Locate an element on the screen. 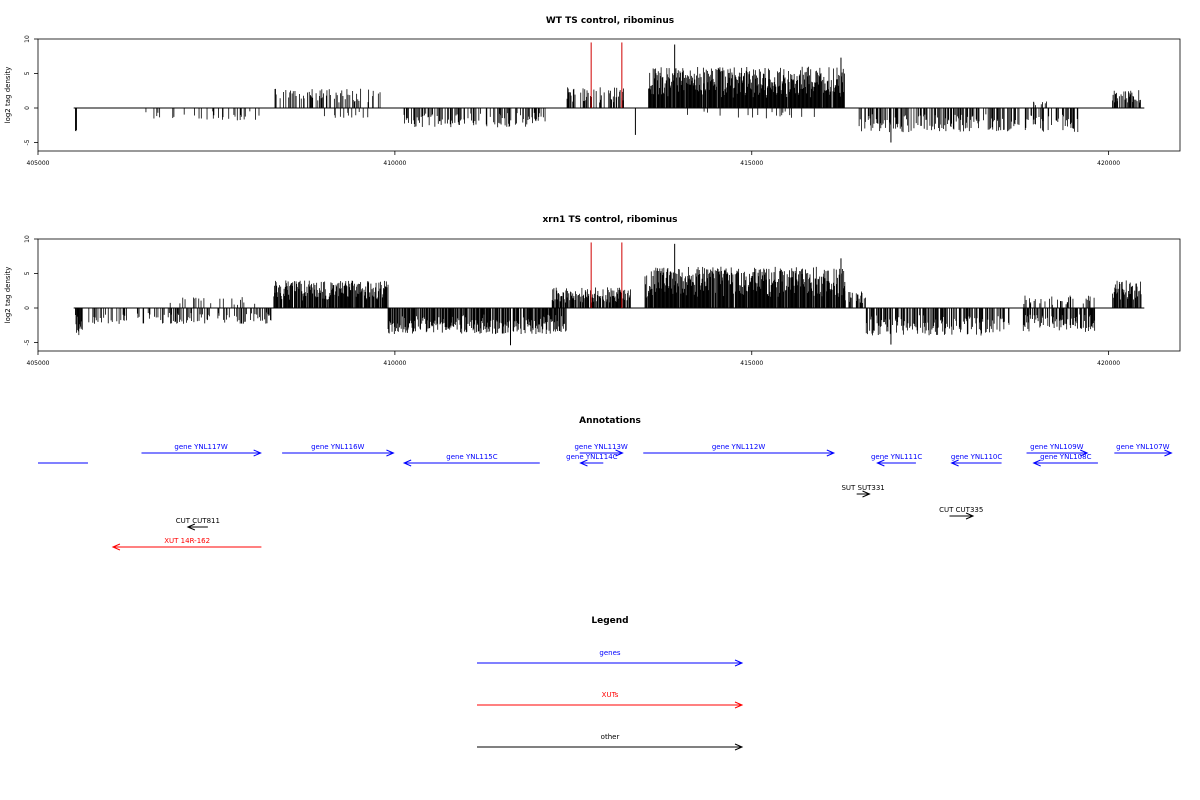 The image size is (1200, 800). annotation-feature: gene YNL116W is located at coordinates (338, 450).